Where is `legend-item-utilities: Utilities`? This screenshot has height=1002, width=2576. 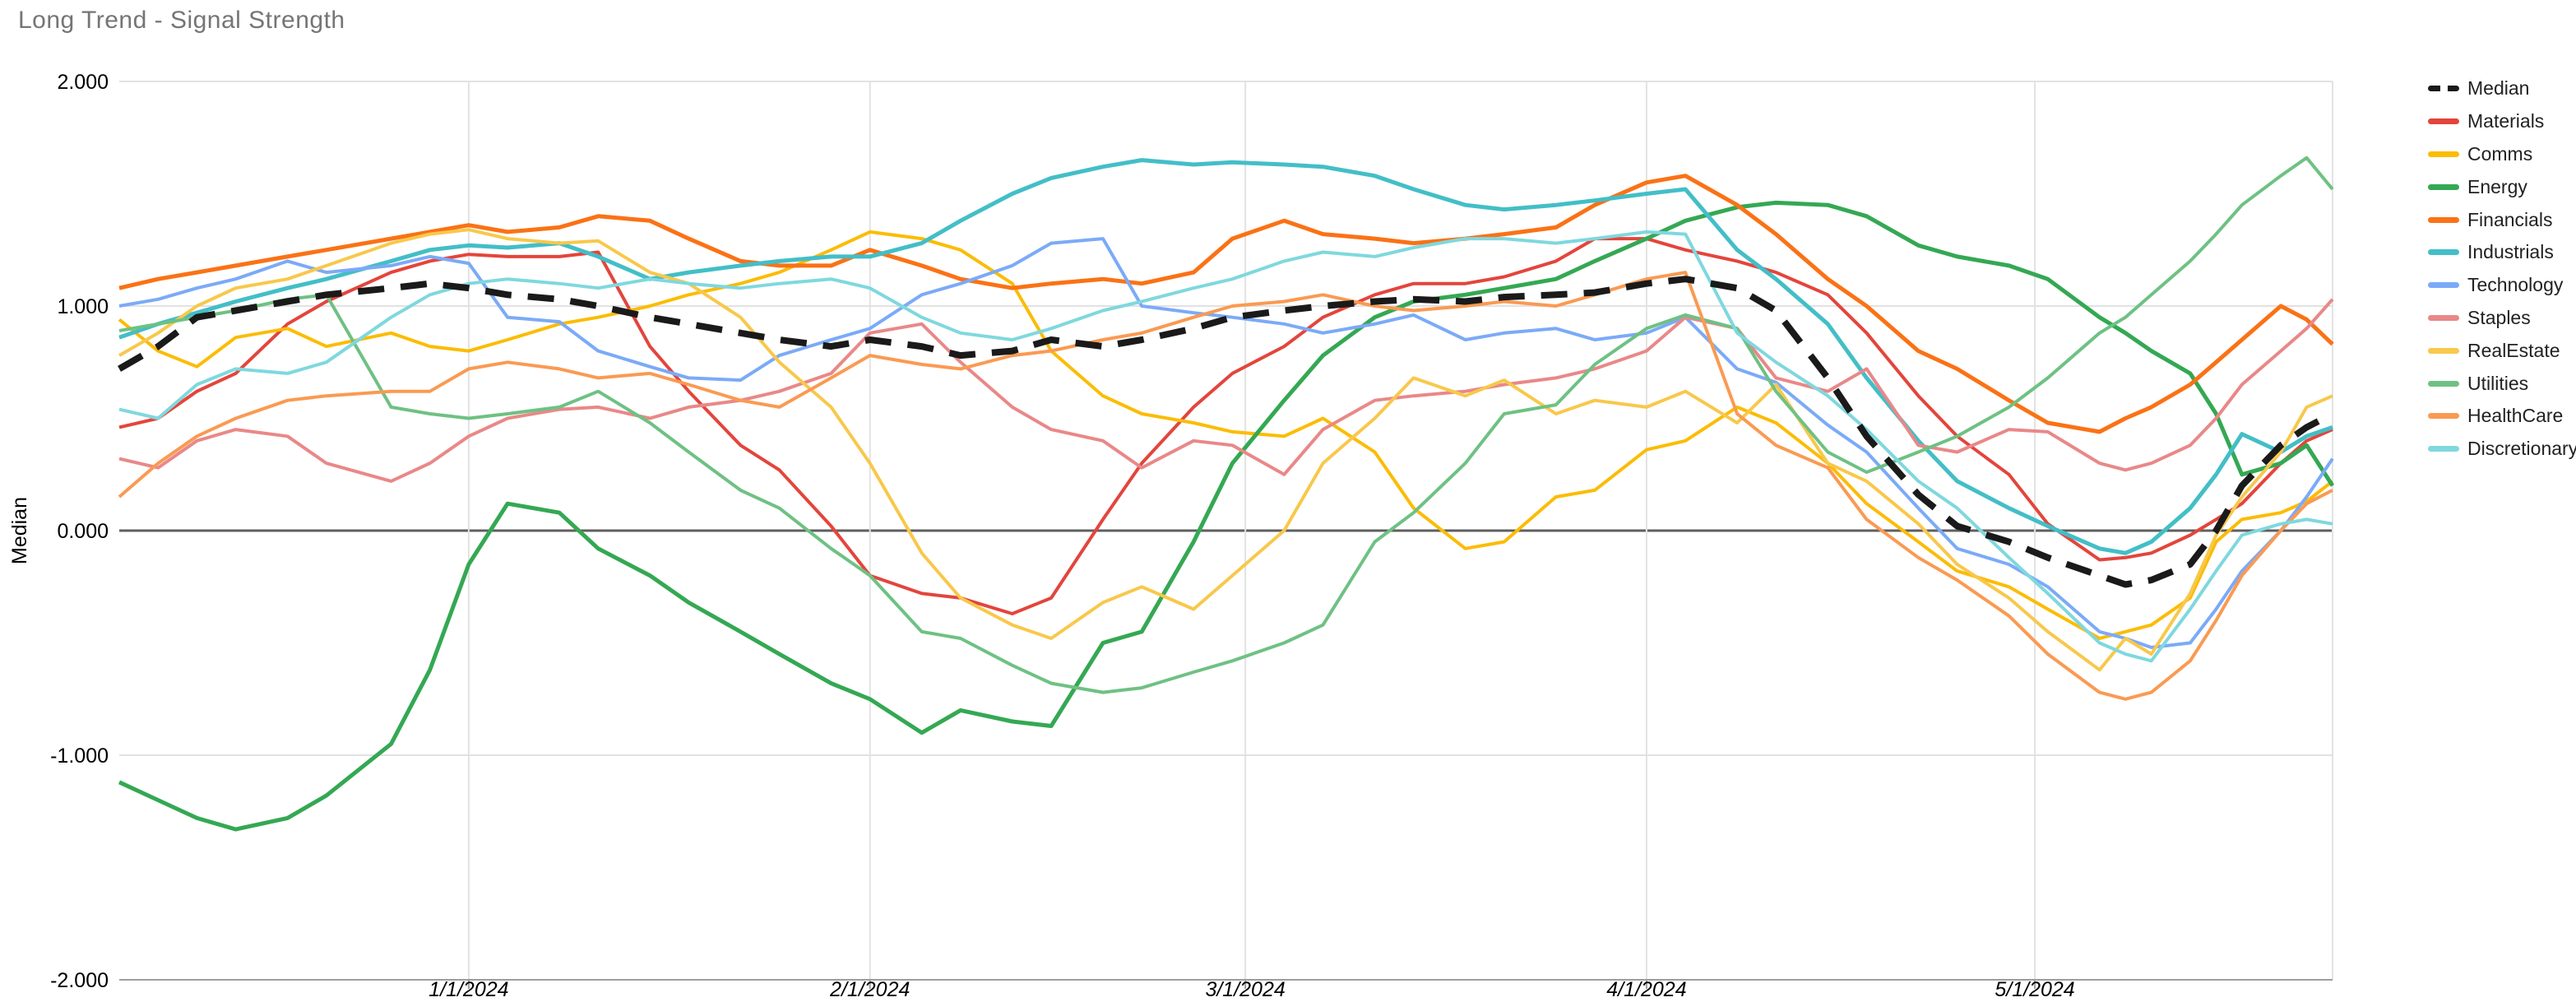 legend-item-utilities: Utilities is located at coordinates (2502, 383).